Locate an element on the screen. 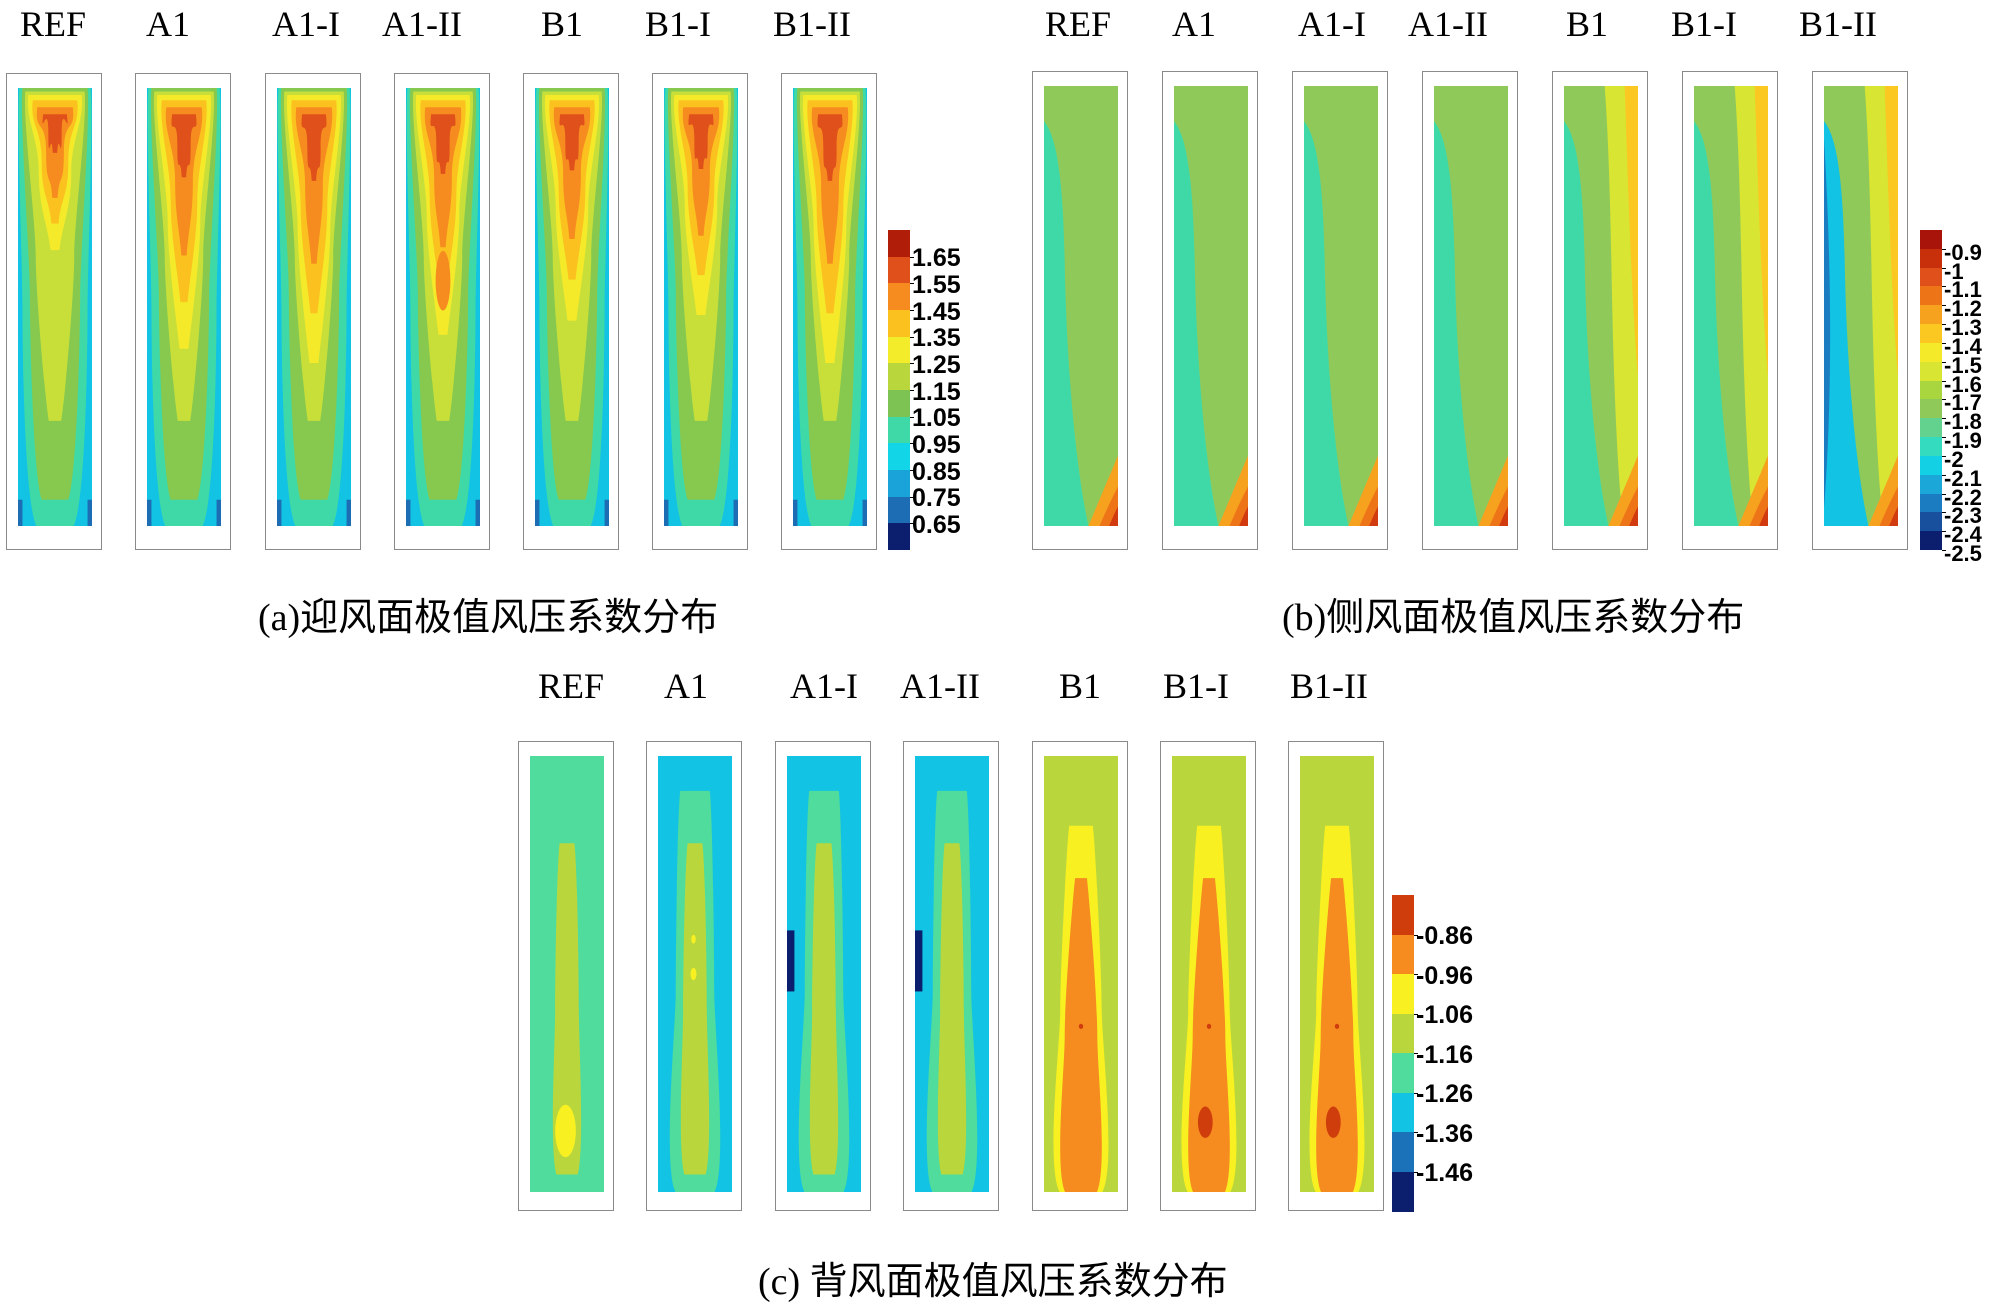 The width and height of the screenshot is (2000, 1311). column-label: B1 is located at coordinates (561, 24).